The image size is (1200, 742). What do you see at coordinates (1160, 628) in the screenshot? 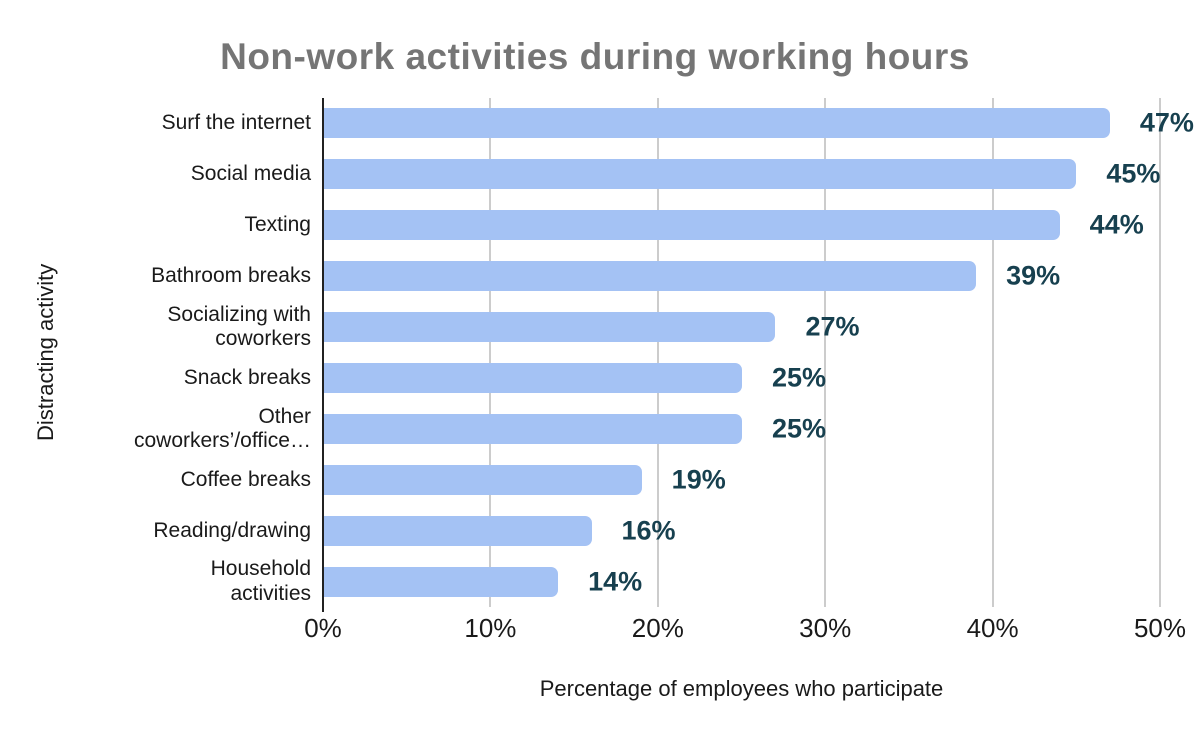
I see `x-tick-label: 50%` at bounding box center [1160, 628].